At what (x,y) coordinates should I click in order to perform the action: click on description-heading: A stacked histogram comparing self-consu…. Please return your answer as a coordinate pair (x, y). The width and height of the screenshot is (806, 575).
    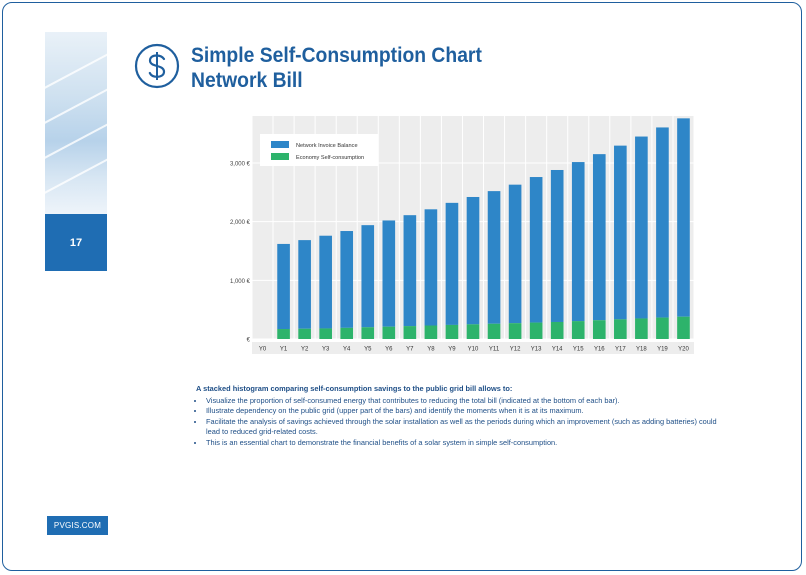
    Looking at the image, I should click on (354, 388).